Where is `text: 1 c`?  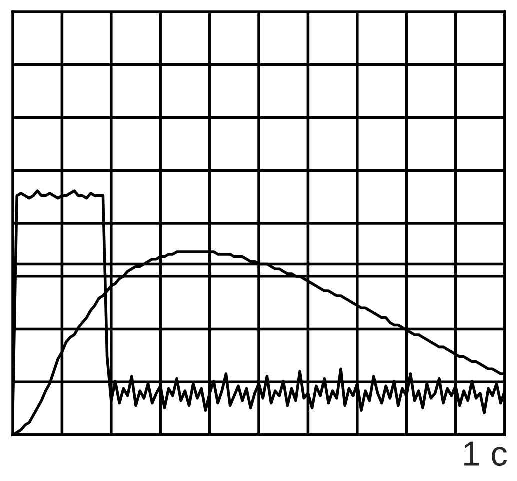 text: 1 c is located at coordinates (486, 454).